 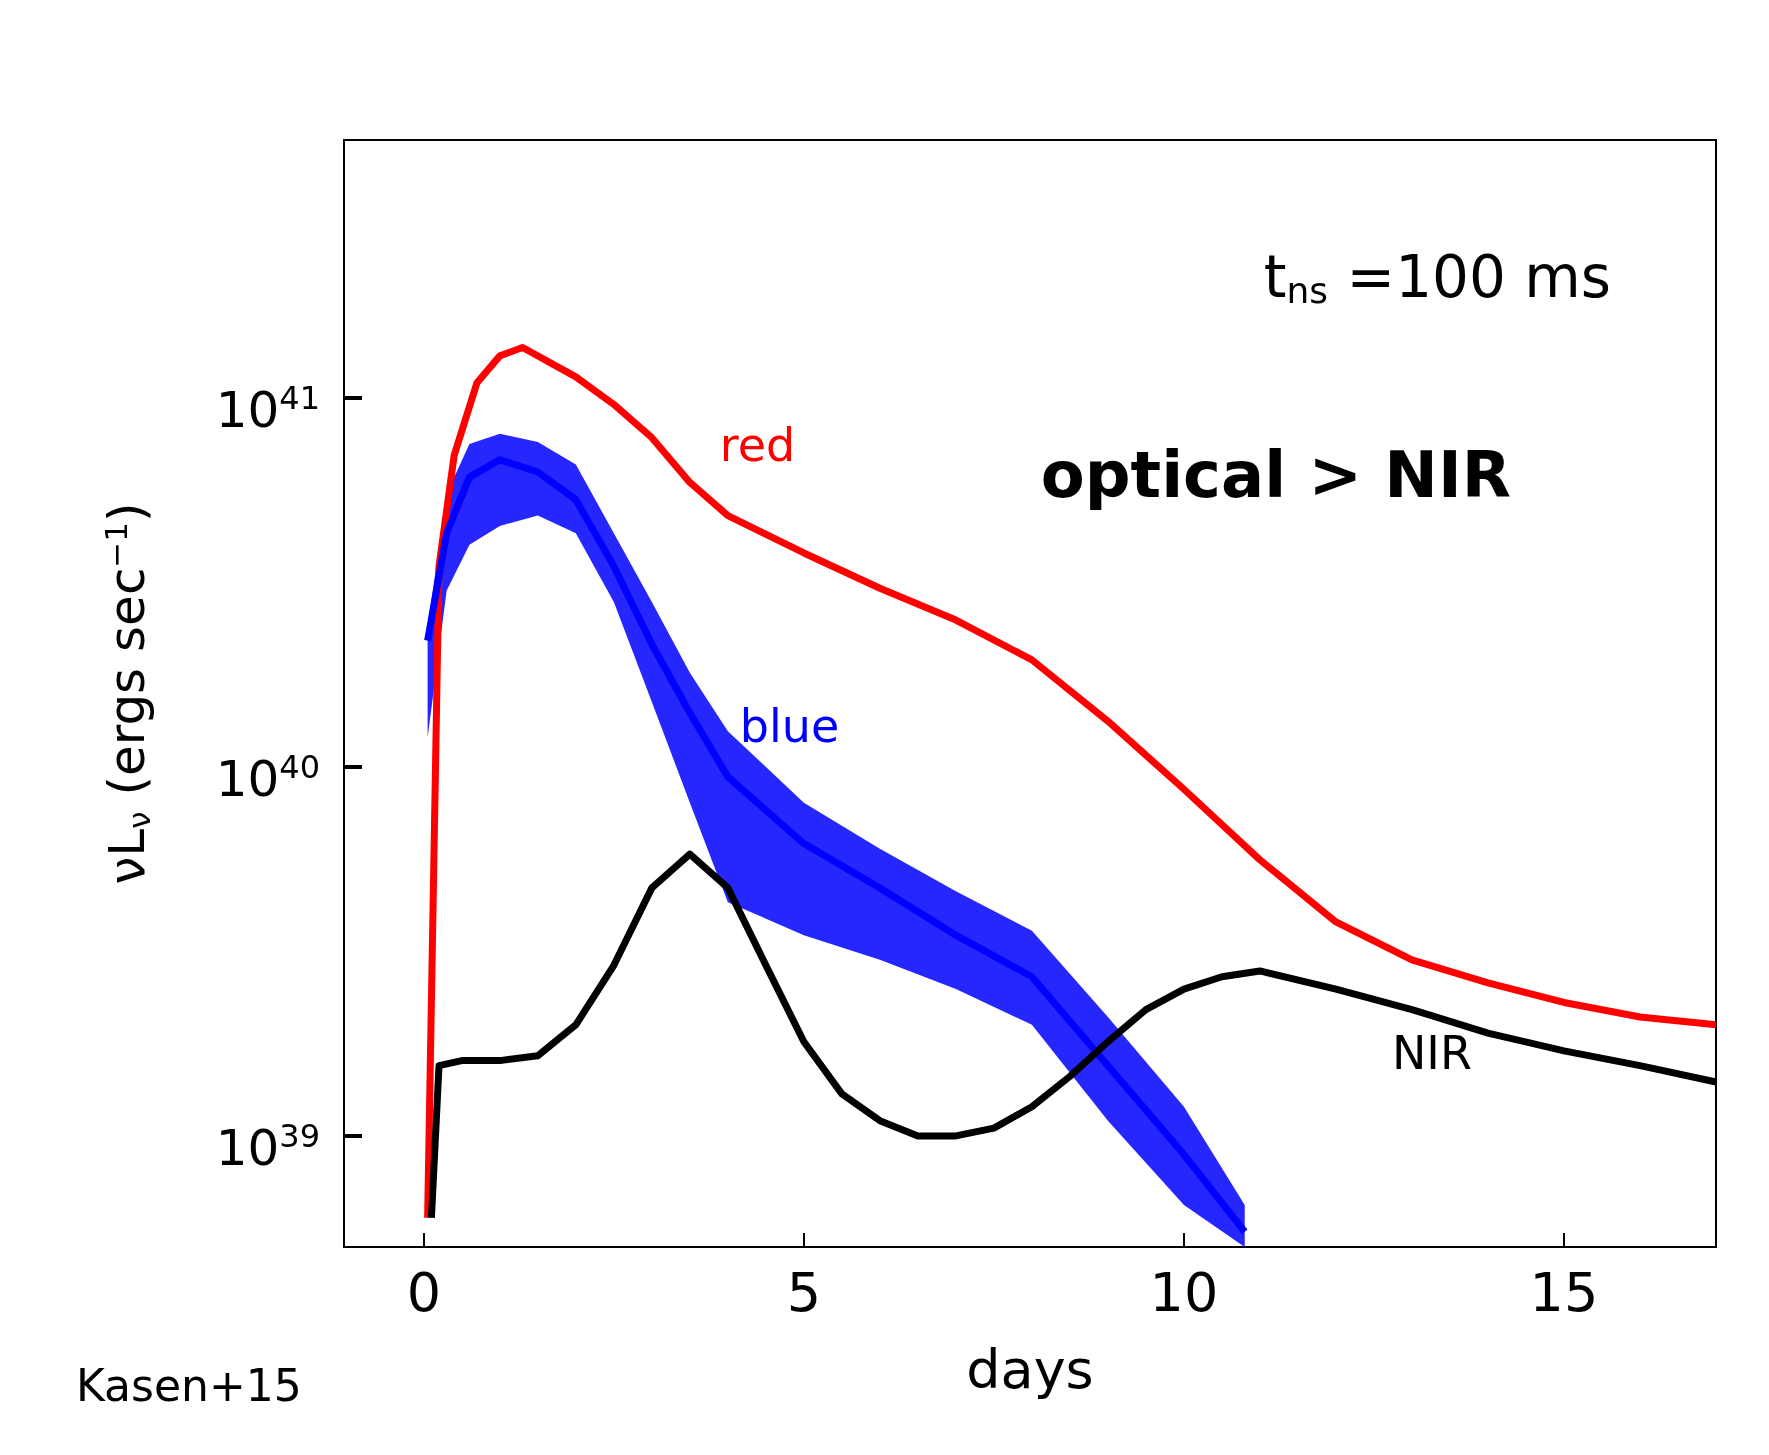 I want to click on text: Kasen+15, so click(x=189, y=1385).